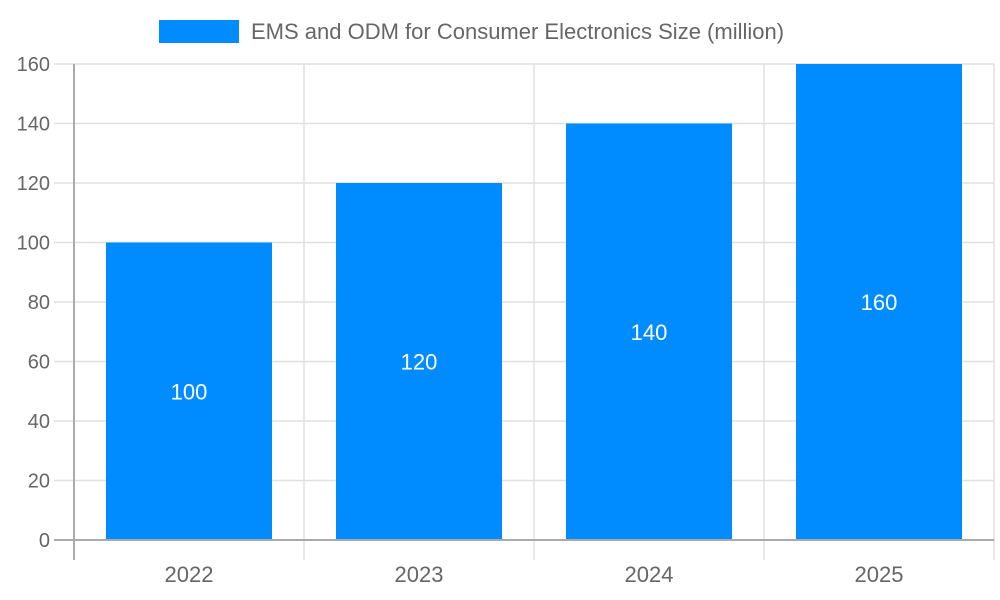  Describe the element at coordinates (33, 65) in the screenshot. I see `y-tick-label: 160` at that location.